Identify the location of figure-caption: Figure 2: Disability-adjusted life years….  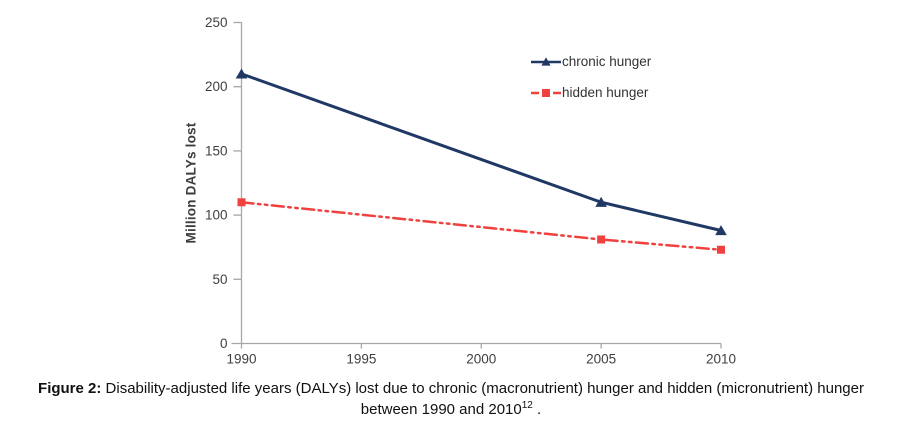
(451, 398).